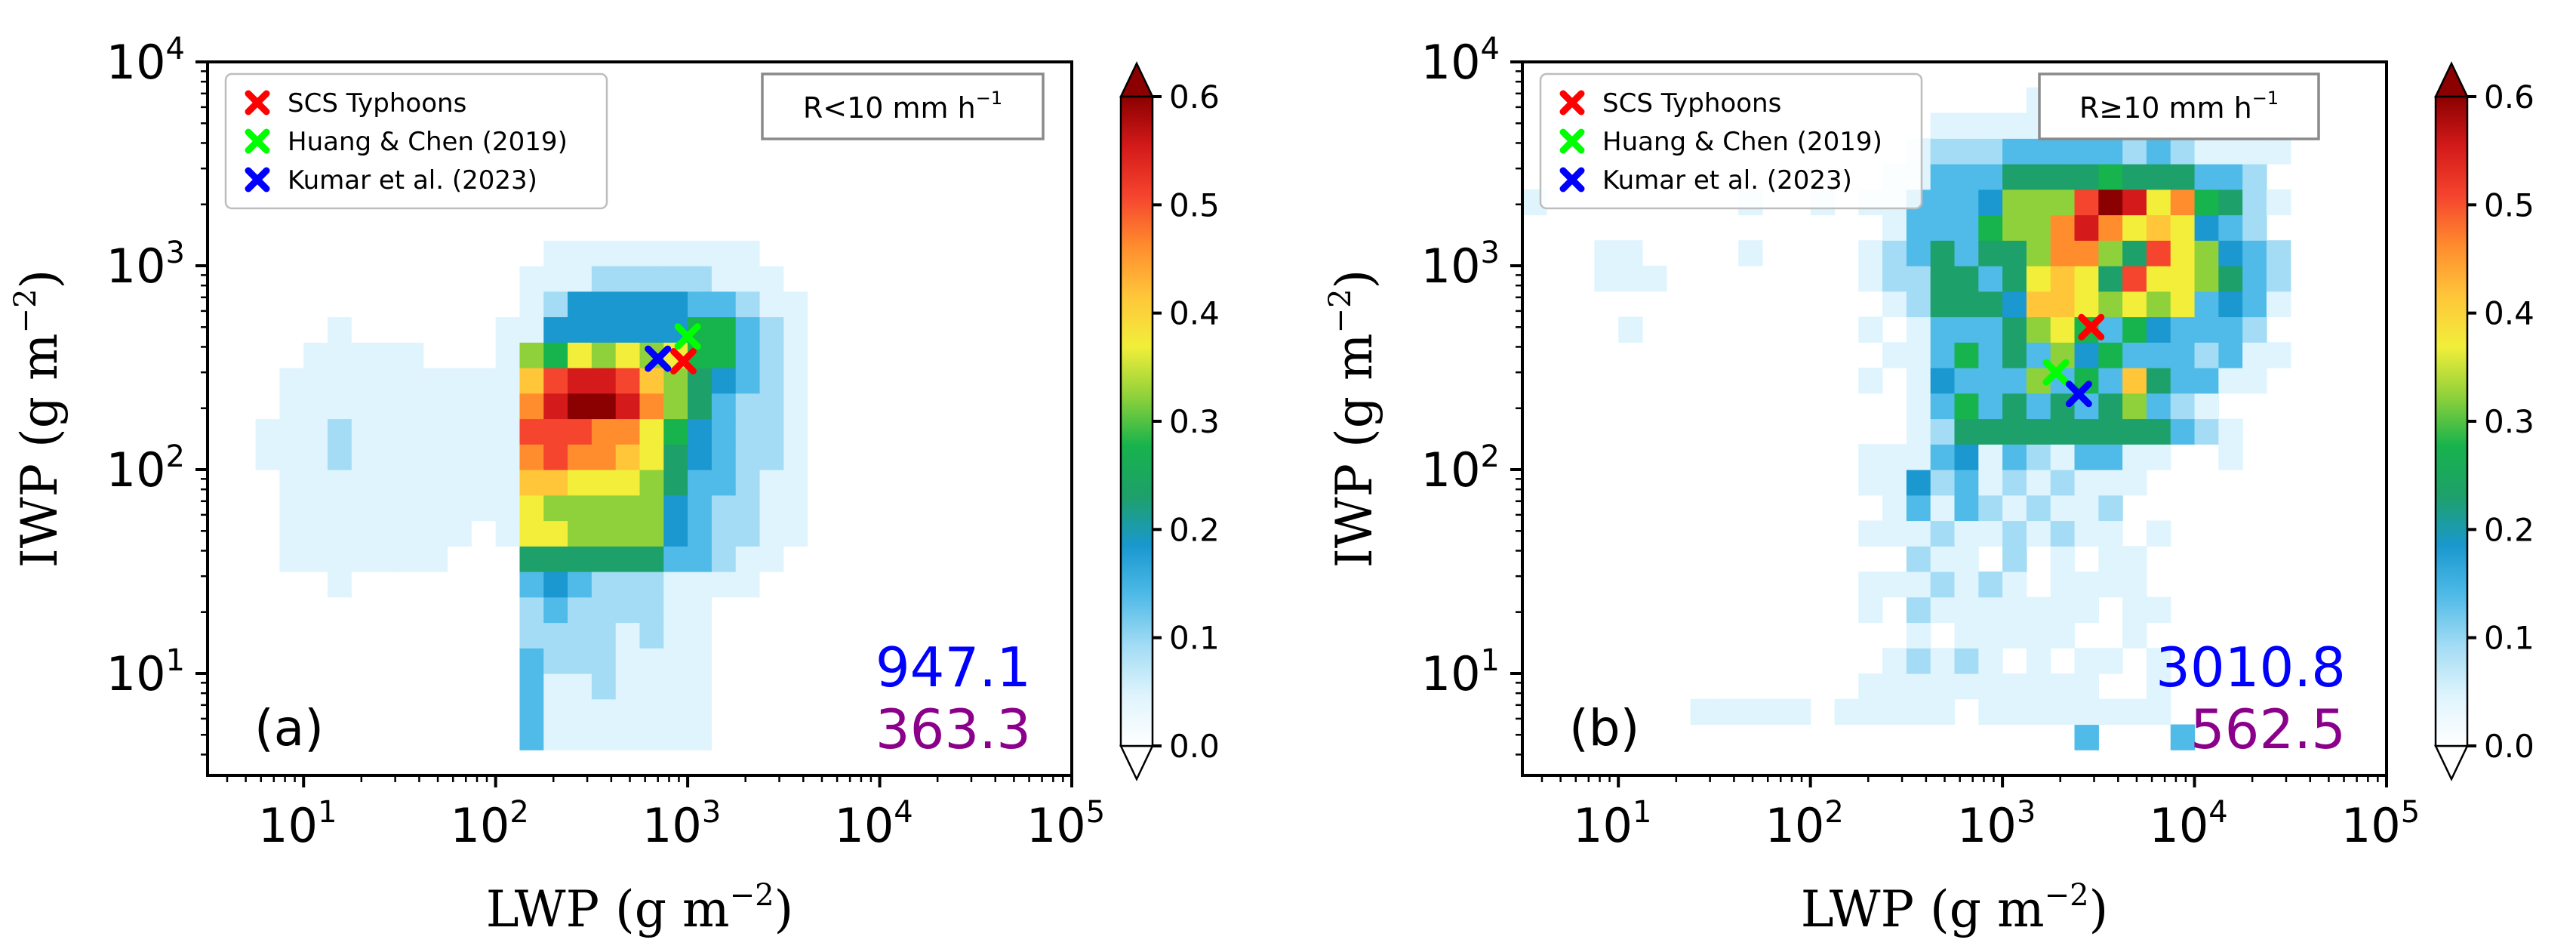 The image size is (2576, 949). I want to click on panel-label: (b), so click(1604, 728).